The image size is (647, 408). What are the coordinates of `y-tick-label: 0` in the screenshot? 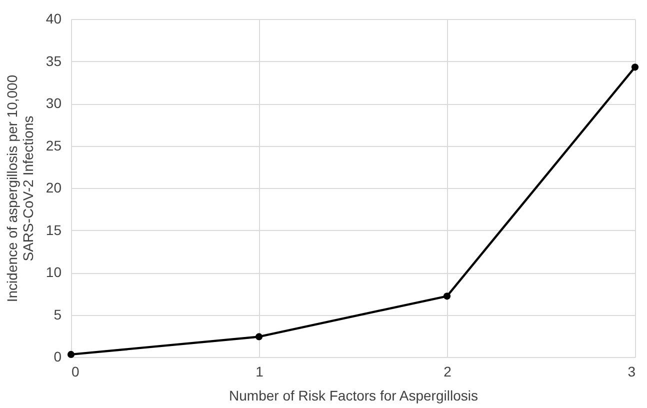 It's located at (58, 356).